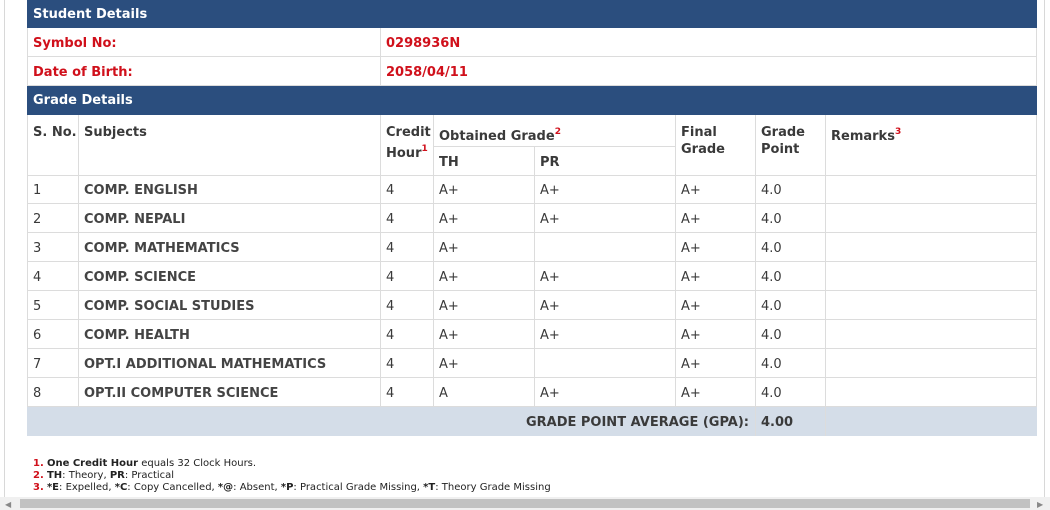  What do you see at coordinates (427, 72) in the screenshot?
I see `detail-value: 2058/04/11` at bounding box center [427, 72].